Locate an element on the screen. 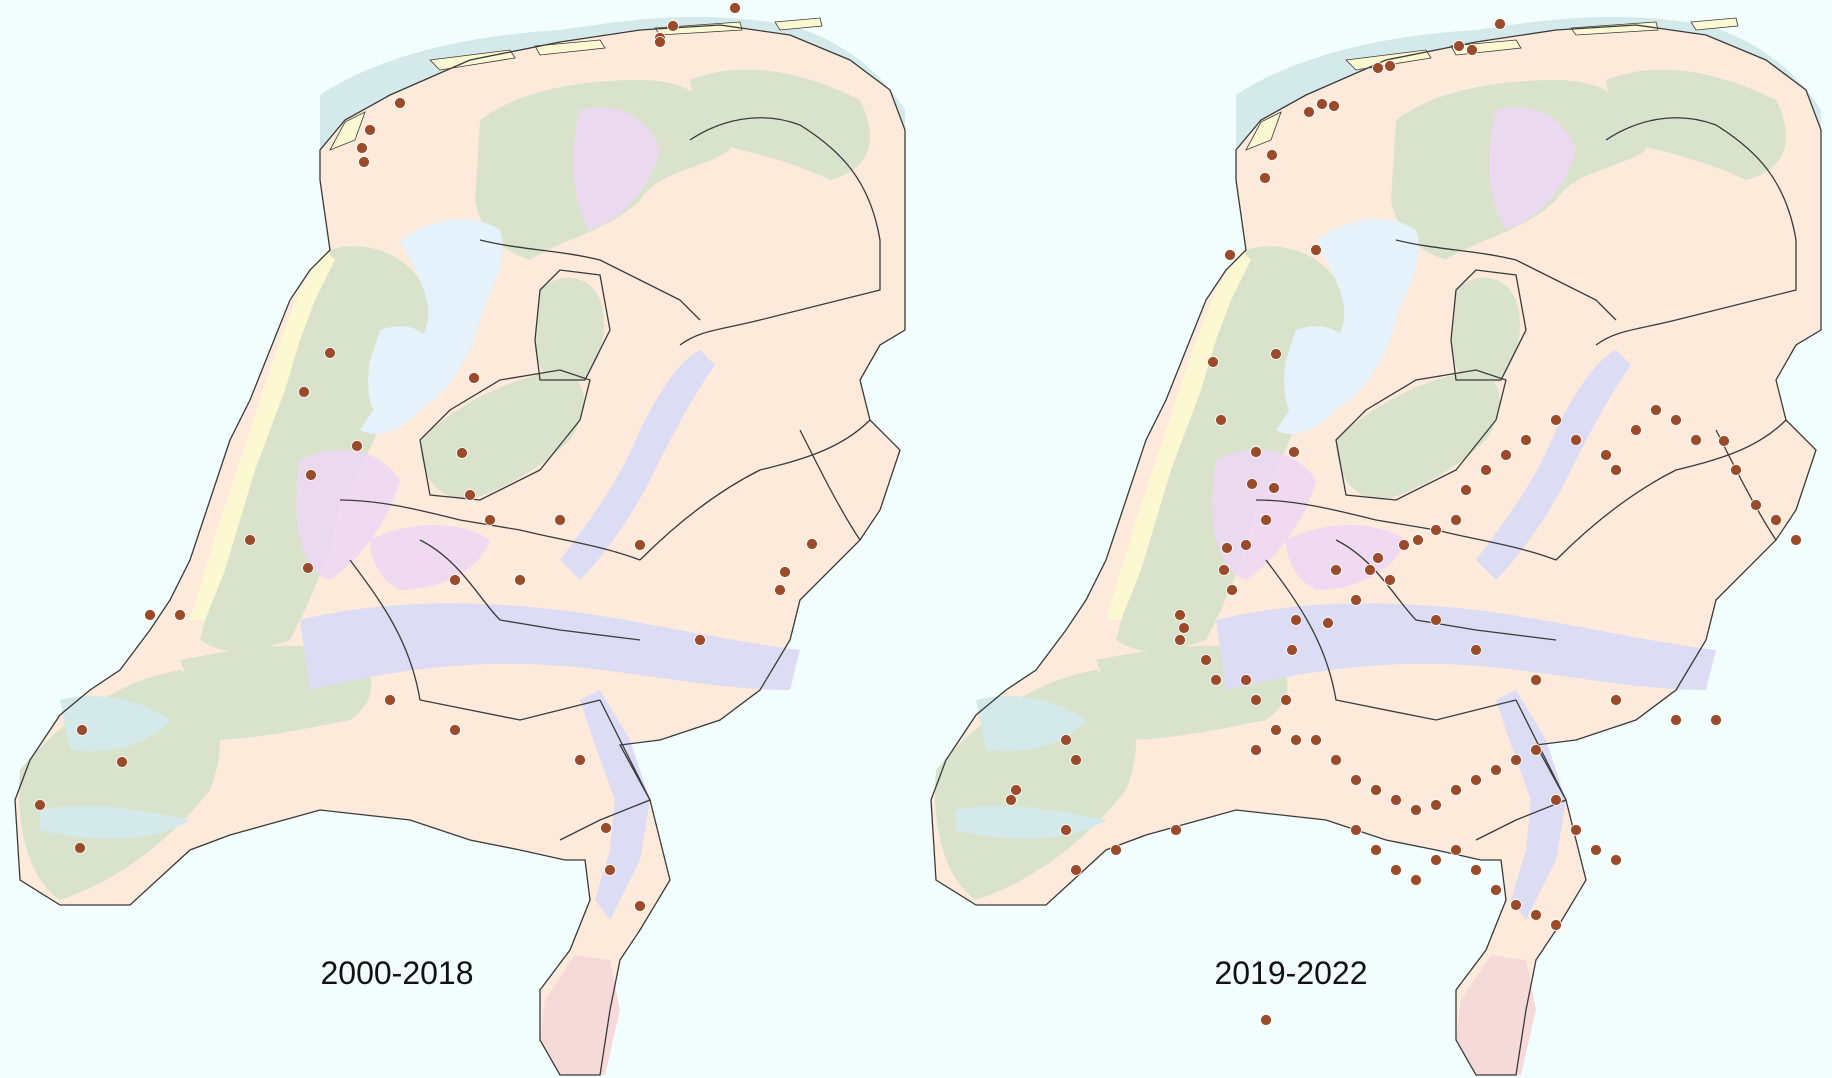 This screenshot has width=1832, height=1078. peat-utrecht is located at coordinates (1346, 557).